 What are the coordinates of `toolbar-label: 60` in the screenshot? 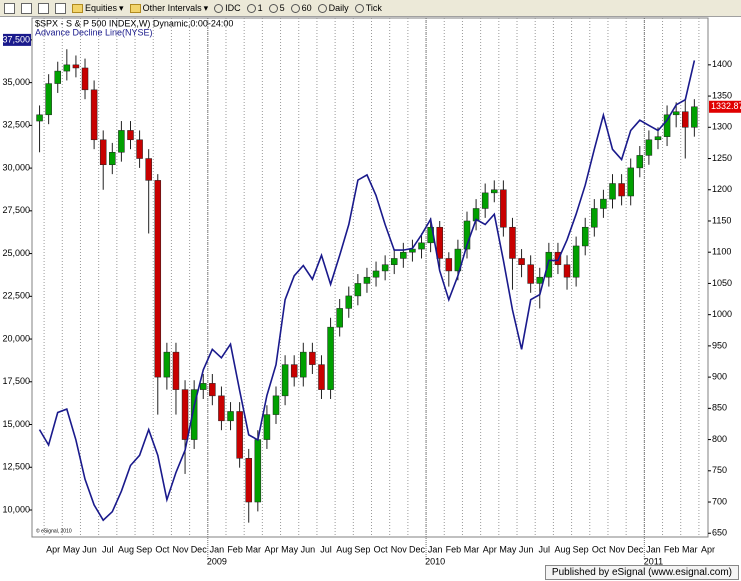 It's located at (306, 8).